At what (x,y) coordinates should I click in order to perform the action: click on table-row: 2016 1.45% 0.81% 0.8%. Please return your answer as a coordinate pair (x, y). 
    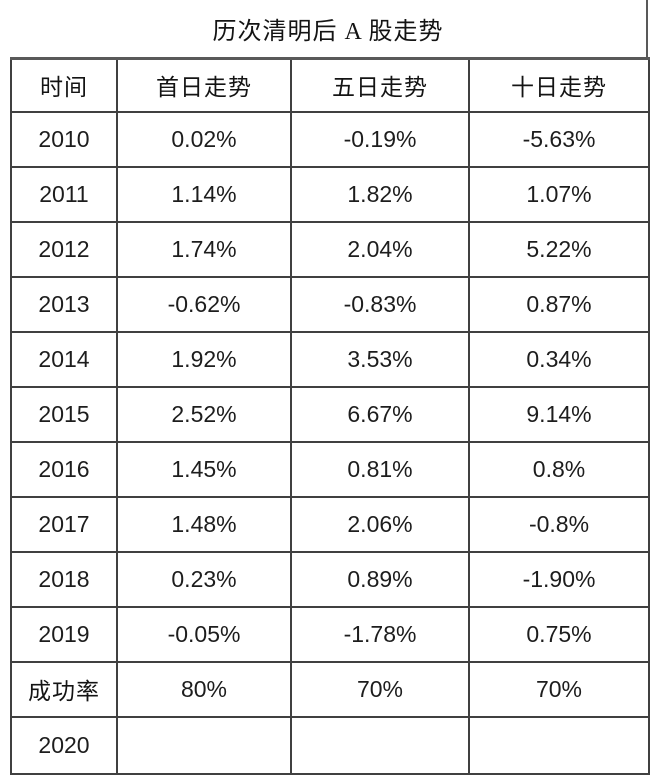
    Looking at the image, I should click on (330, 469).